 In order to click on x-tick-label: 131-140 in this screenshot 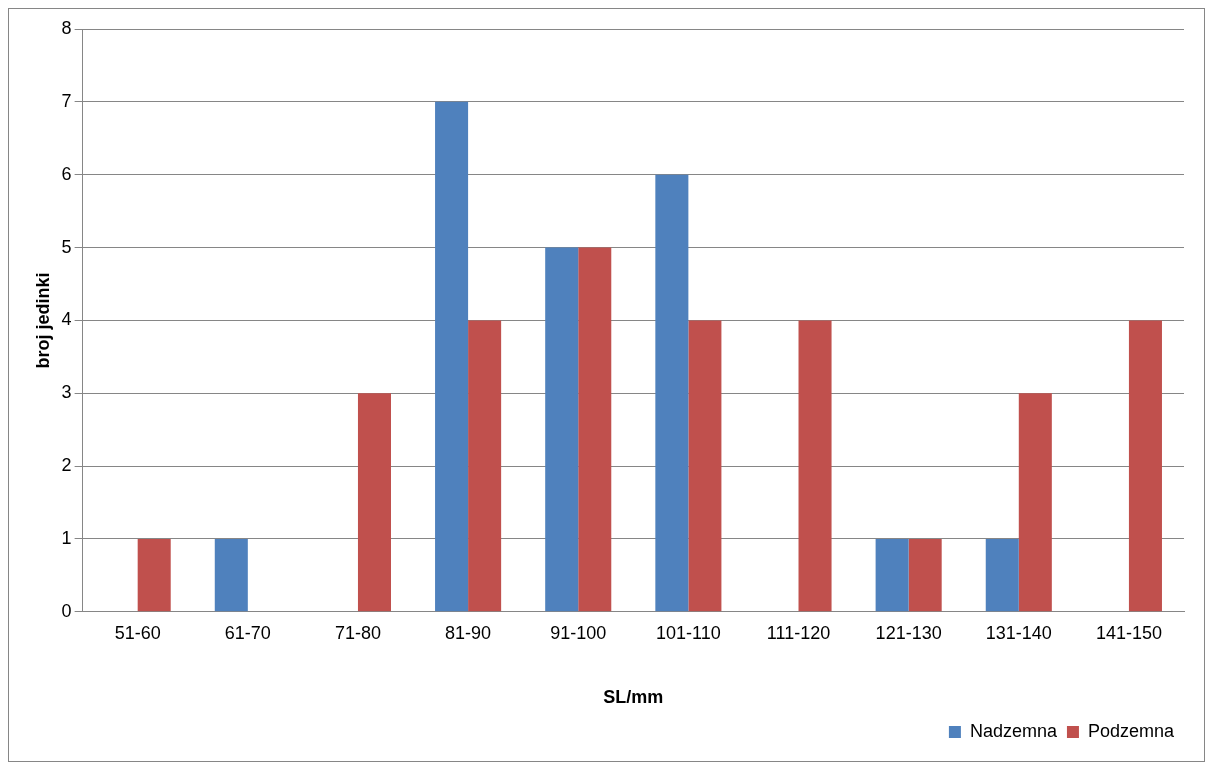, I will do `click(1018, 632)`.